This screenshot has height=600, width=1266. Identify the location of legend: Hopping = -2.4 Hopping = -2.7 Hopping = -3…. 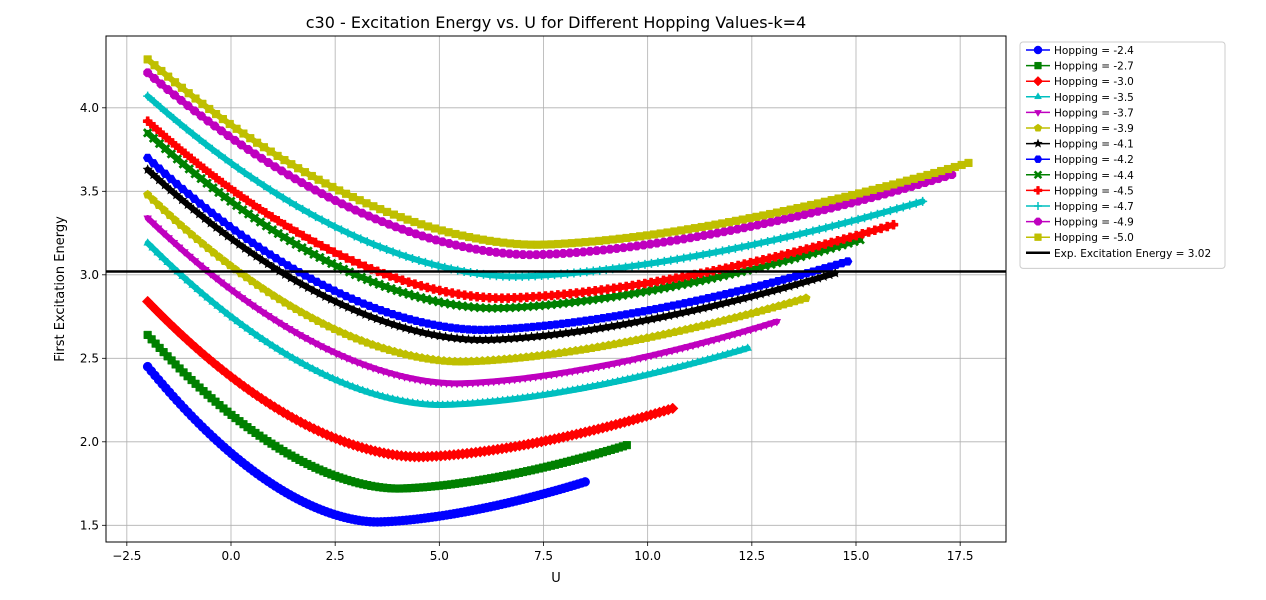
(1122, 155).